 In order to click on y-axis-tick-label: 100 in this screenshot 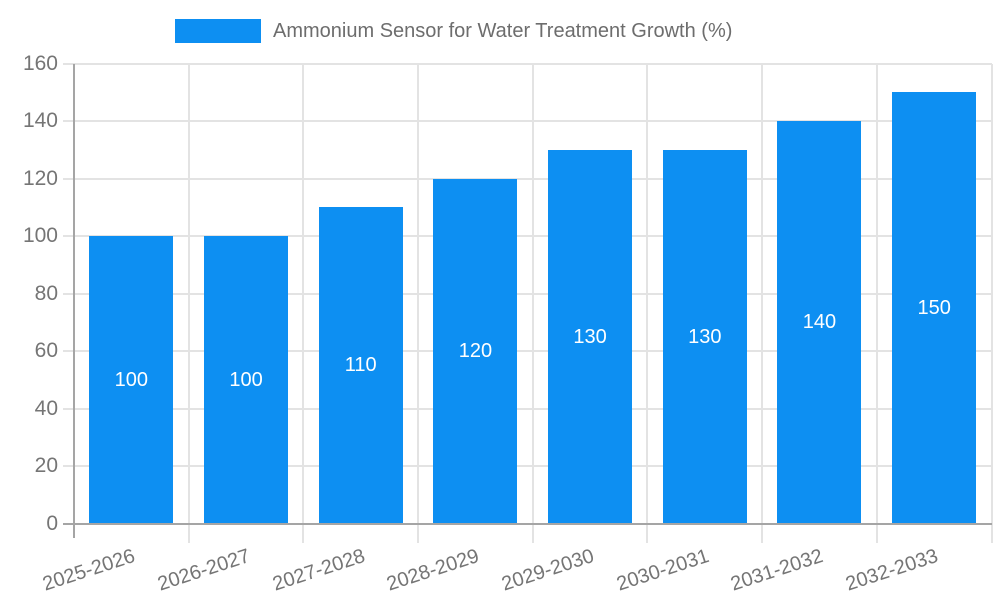, I will do `click(40, 235)`.